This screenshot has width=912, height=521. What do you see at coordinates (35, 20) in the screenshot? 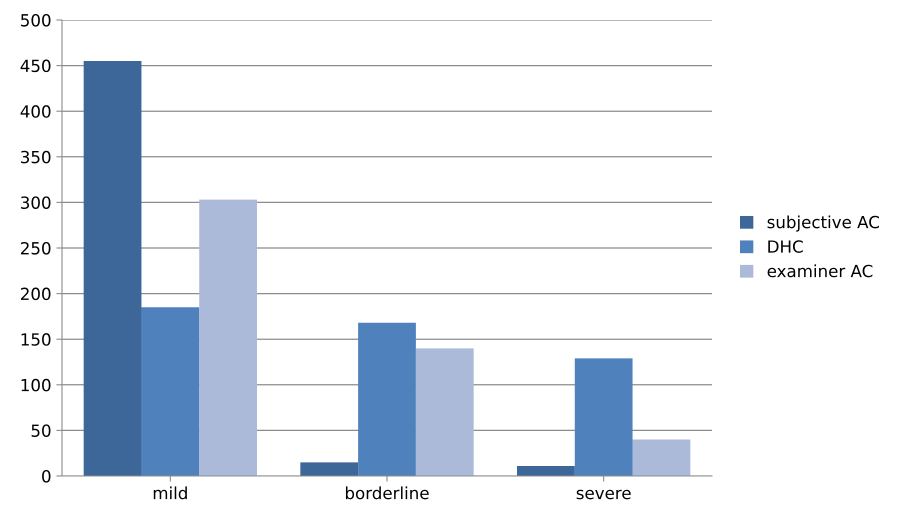
I see `y-tick-label: 500` at bounding box center [35, 20].